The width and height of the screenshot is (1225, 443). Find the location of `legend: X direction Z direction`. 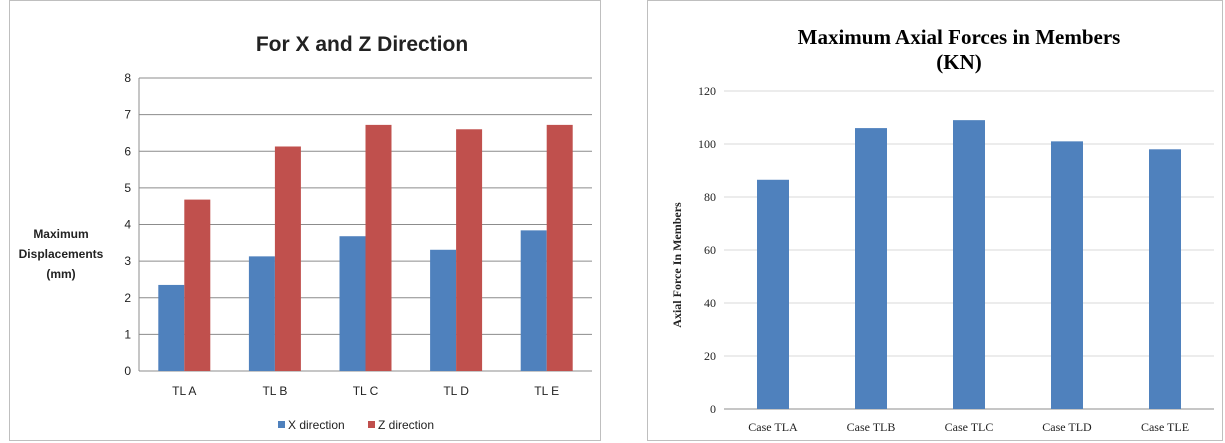

legend: X direction Z direction is located at coordinates (356, 425).